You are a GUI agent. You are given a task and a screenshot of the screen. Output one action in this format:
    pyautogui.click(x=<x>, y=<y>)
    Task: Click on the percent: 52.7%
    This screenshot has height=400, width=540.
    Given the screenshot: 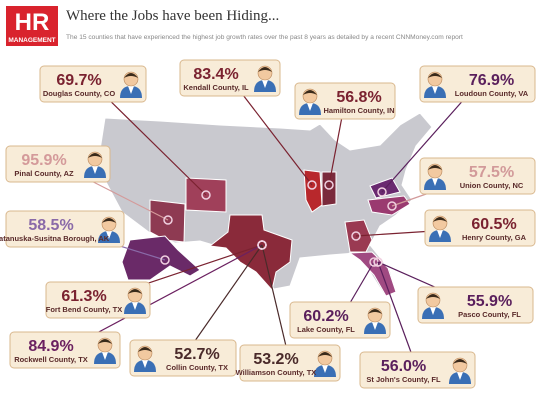 What is the action you would take?
    pyautogui.click(x=196, y=354)
    